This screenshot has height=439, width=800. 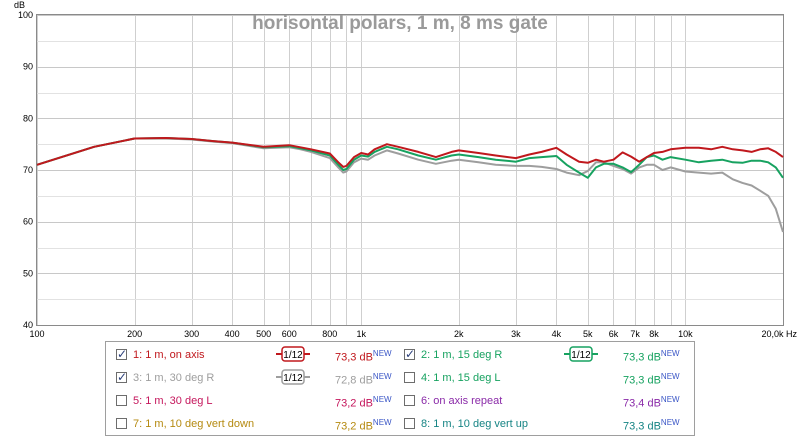 What do you see at coordinates (363, 379) in the screenshot?
I see `legend-value: 72,8 dBNEW` at bounding box center [363, 379].